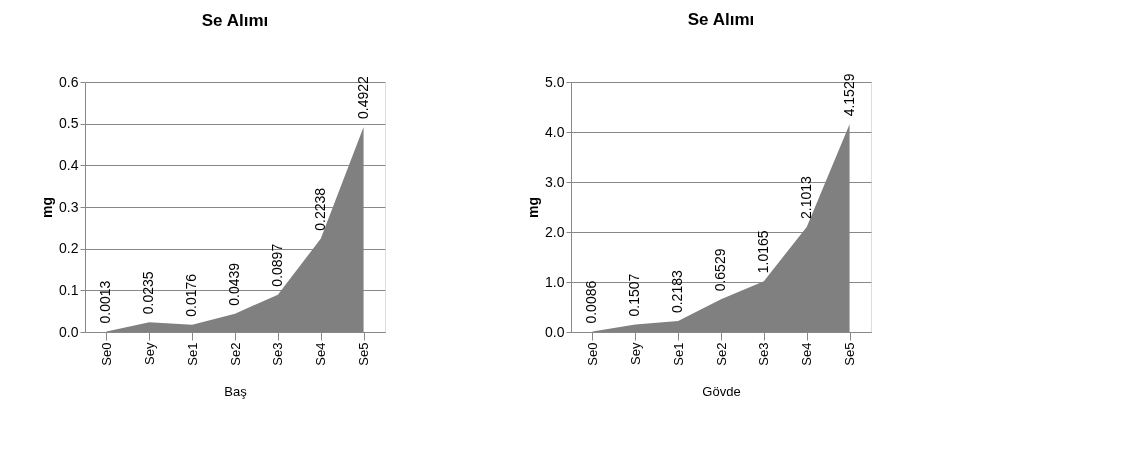 The height and width of the screenshot is (463, 1144). What do you see at coordinates (720, 270) in the screenshot?
I see `data-label: 0.6529` at bounding box center [720, 270].